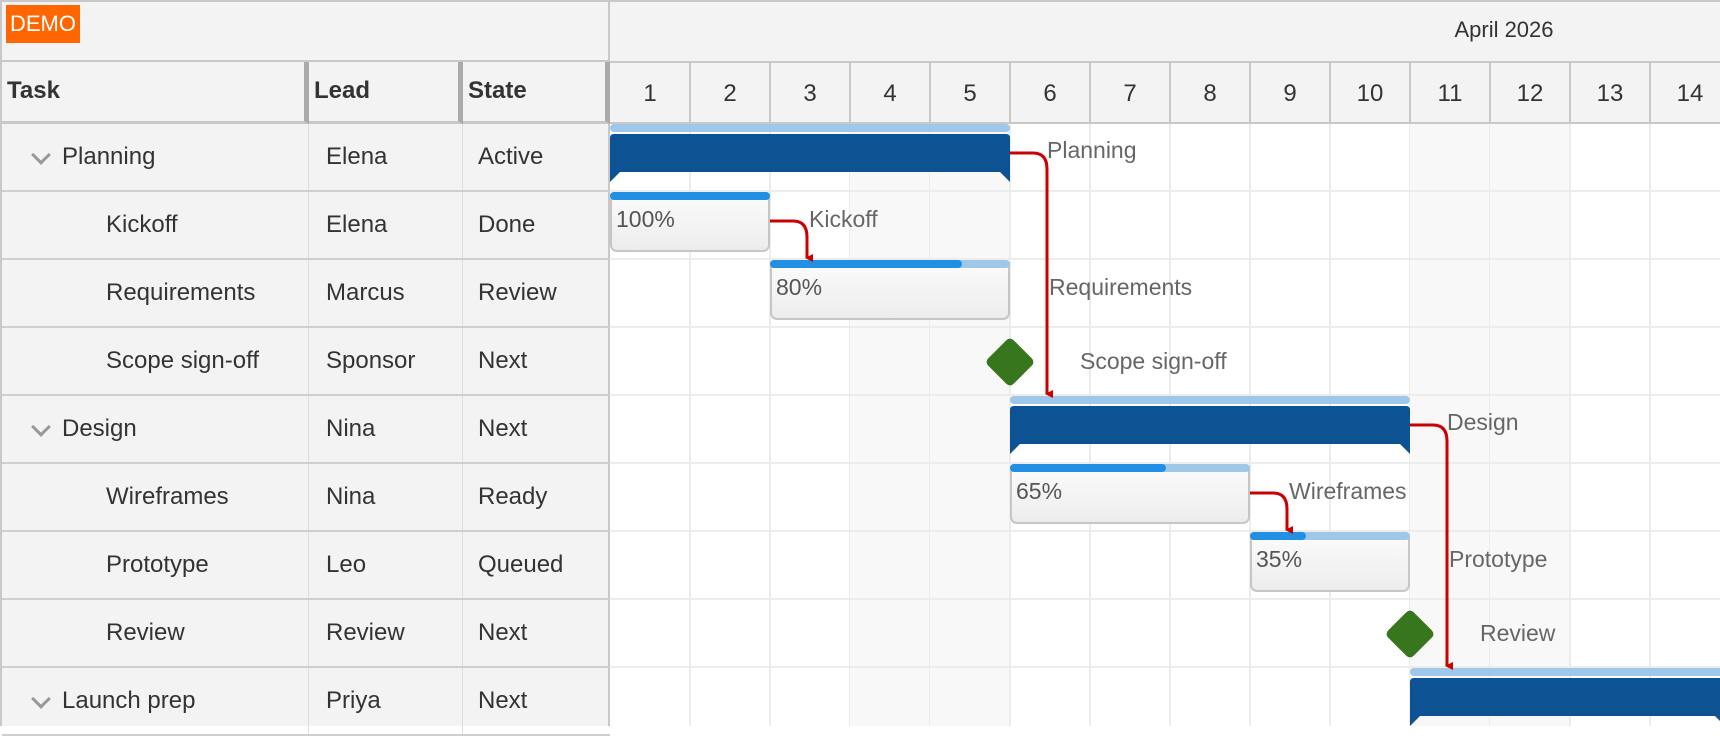 This screenshot has width=1720, height=736. Describe the element at coordinates (1610, 93) in the screenshot. I see `day-label: 13` at that location.